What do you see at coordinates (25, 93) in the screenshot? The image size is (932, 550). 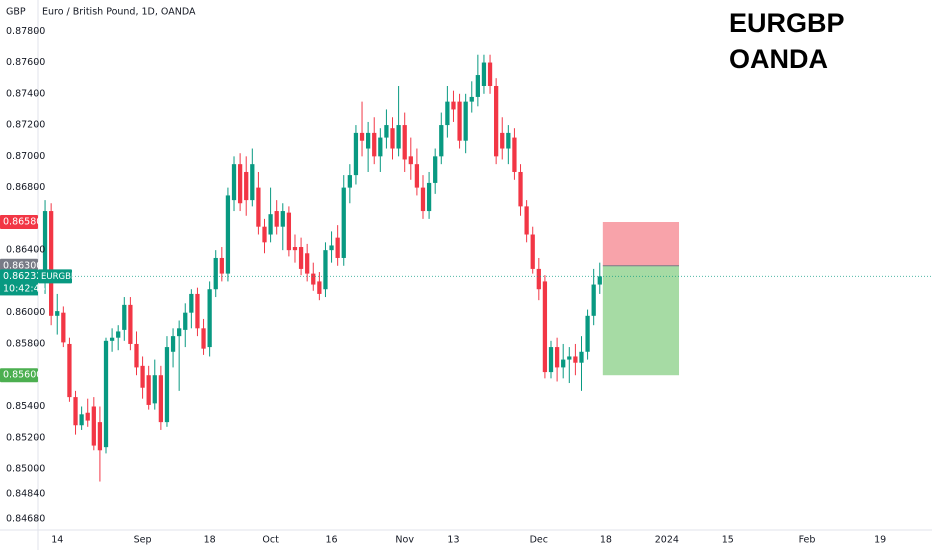 I see `y-tick-label: 0.87400` at bounding box center [25, 93].